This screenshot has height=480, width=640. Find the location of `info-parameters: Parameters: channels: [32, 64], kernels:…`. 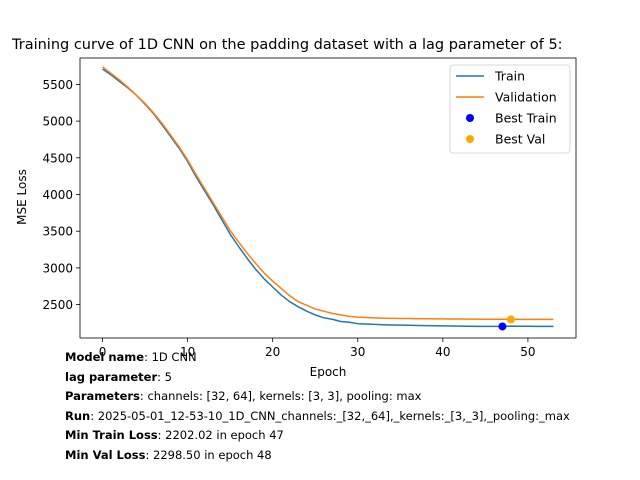

info-parameters: Parameters: channels: [32, 64], kernels:… is located at coordinates (243, 396).